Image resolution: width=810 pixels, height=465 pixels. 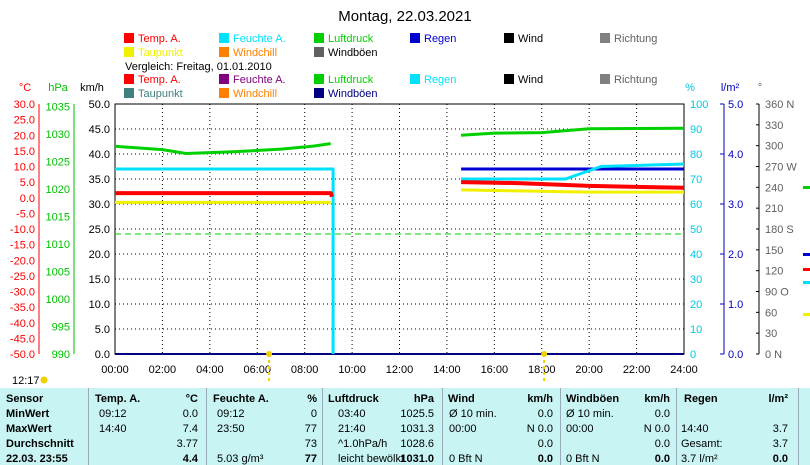 What do you see at coordinates (690, 88) in the screenshot?
I see `axis-unit-humidity: %` at bounding box center [690, 88].